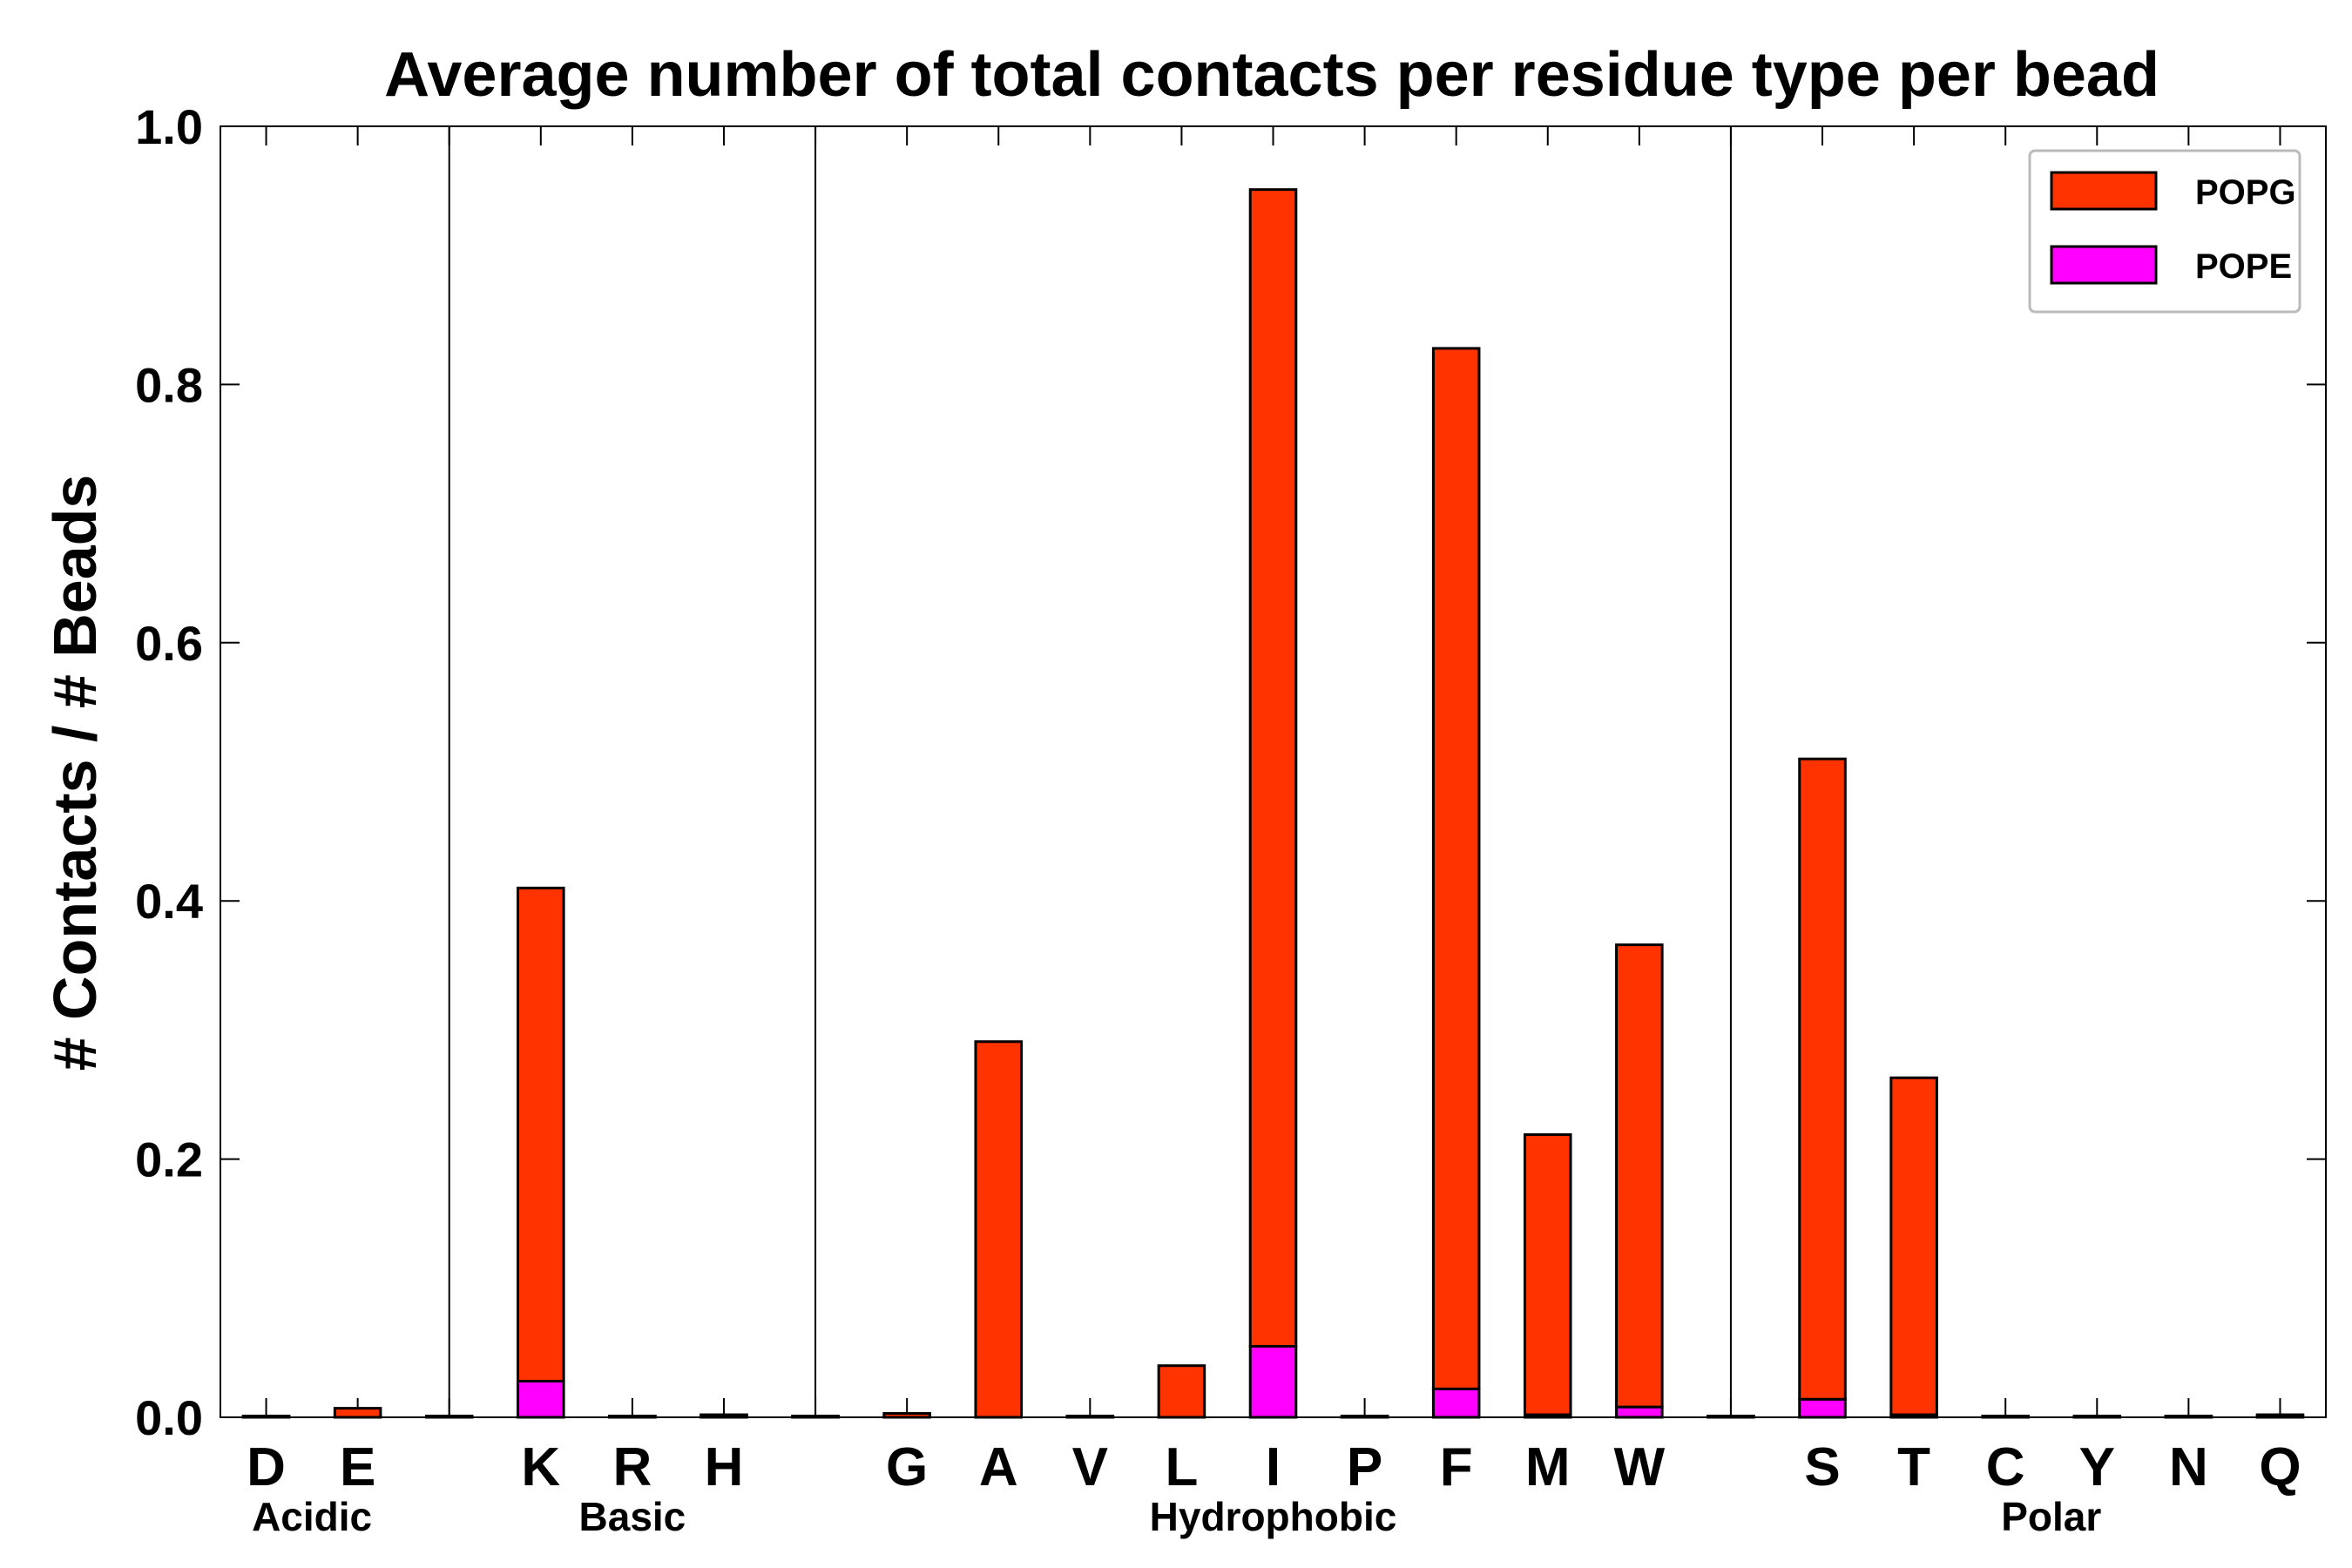 The width and height of the screenshot is (2352, 1568). Describe the element at coordinates (2097, 1467) in the screenshot. I see `x-tick-label: Y` at that location.